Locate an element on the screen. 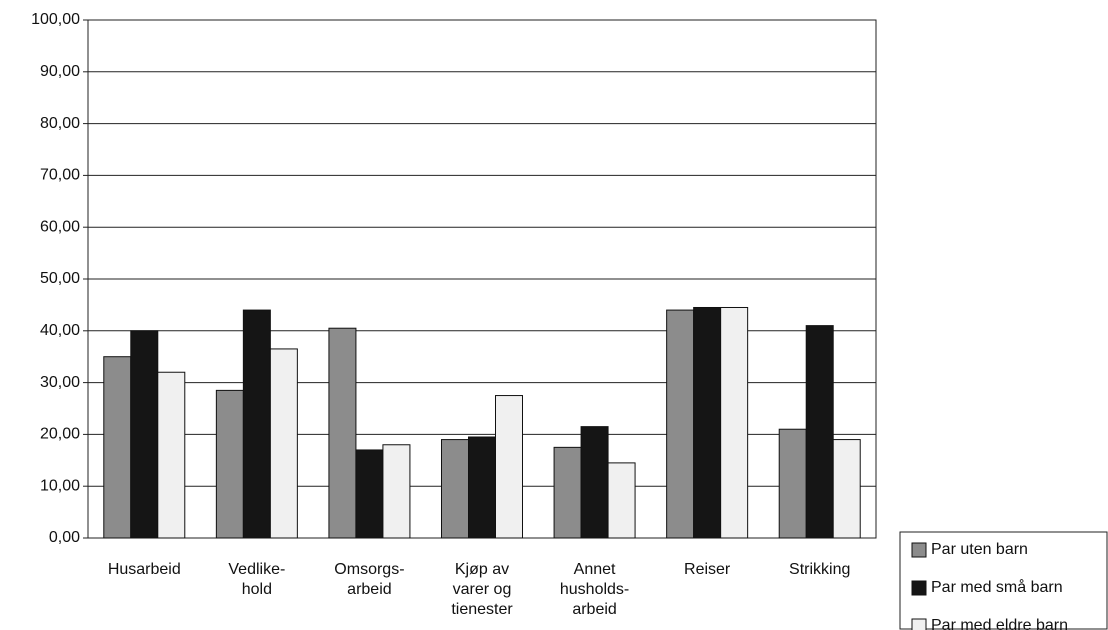  y-tick-label: 90,00 is located at coordinates (60, 71).